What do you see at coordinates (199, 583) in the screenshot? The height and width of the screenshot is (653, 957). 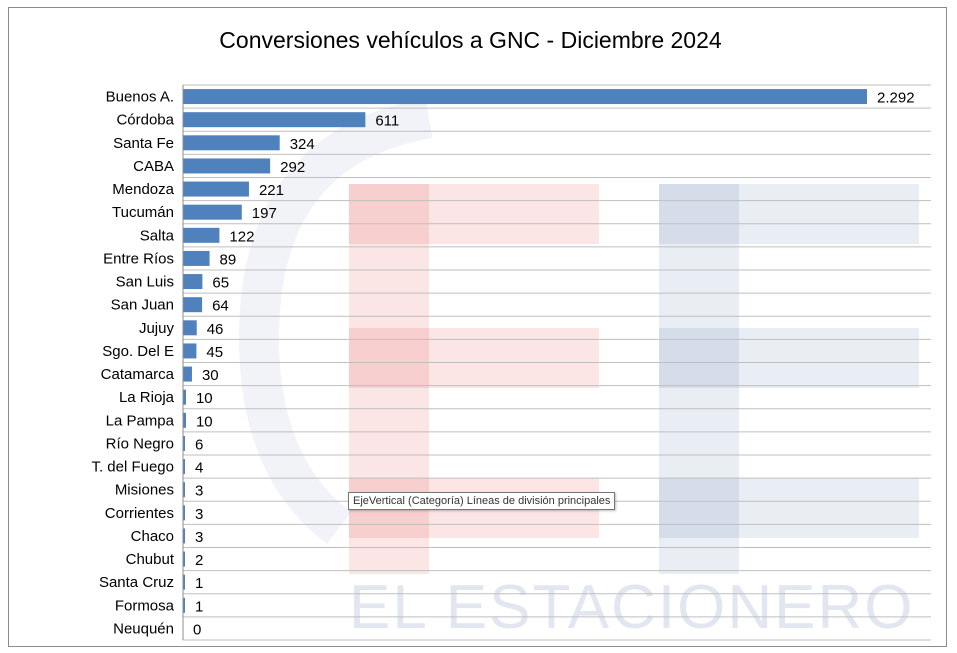 I see `value-label-21: 1` at bounding box center [199, 583].